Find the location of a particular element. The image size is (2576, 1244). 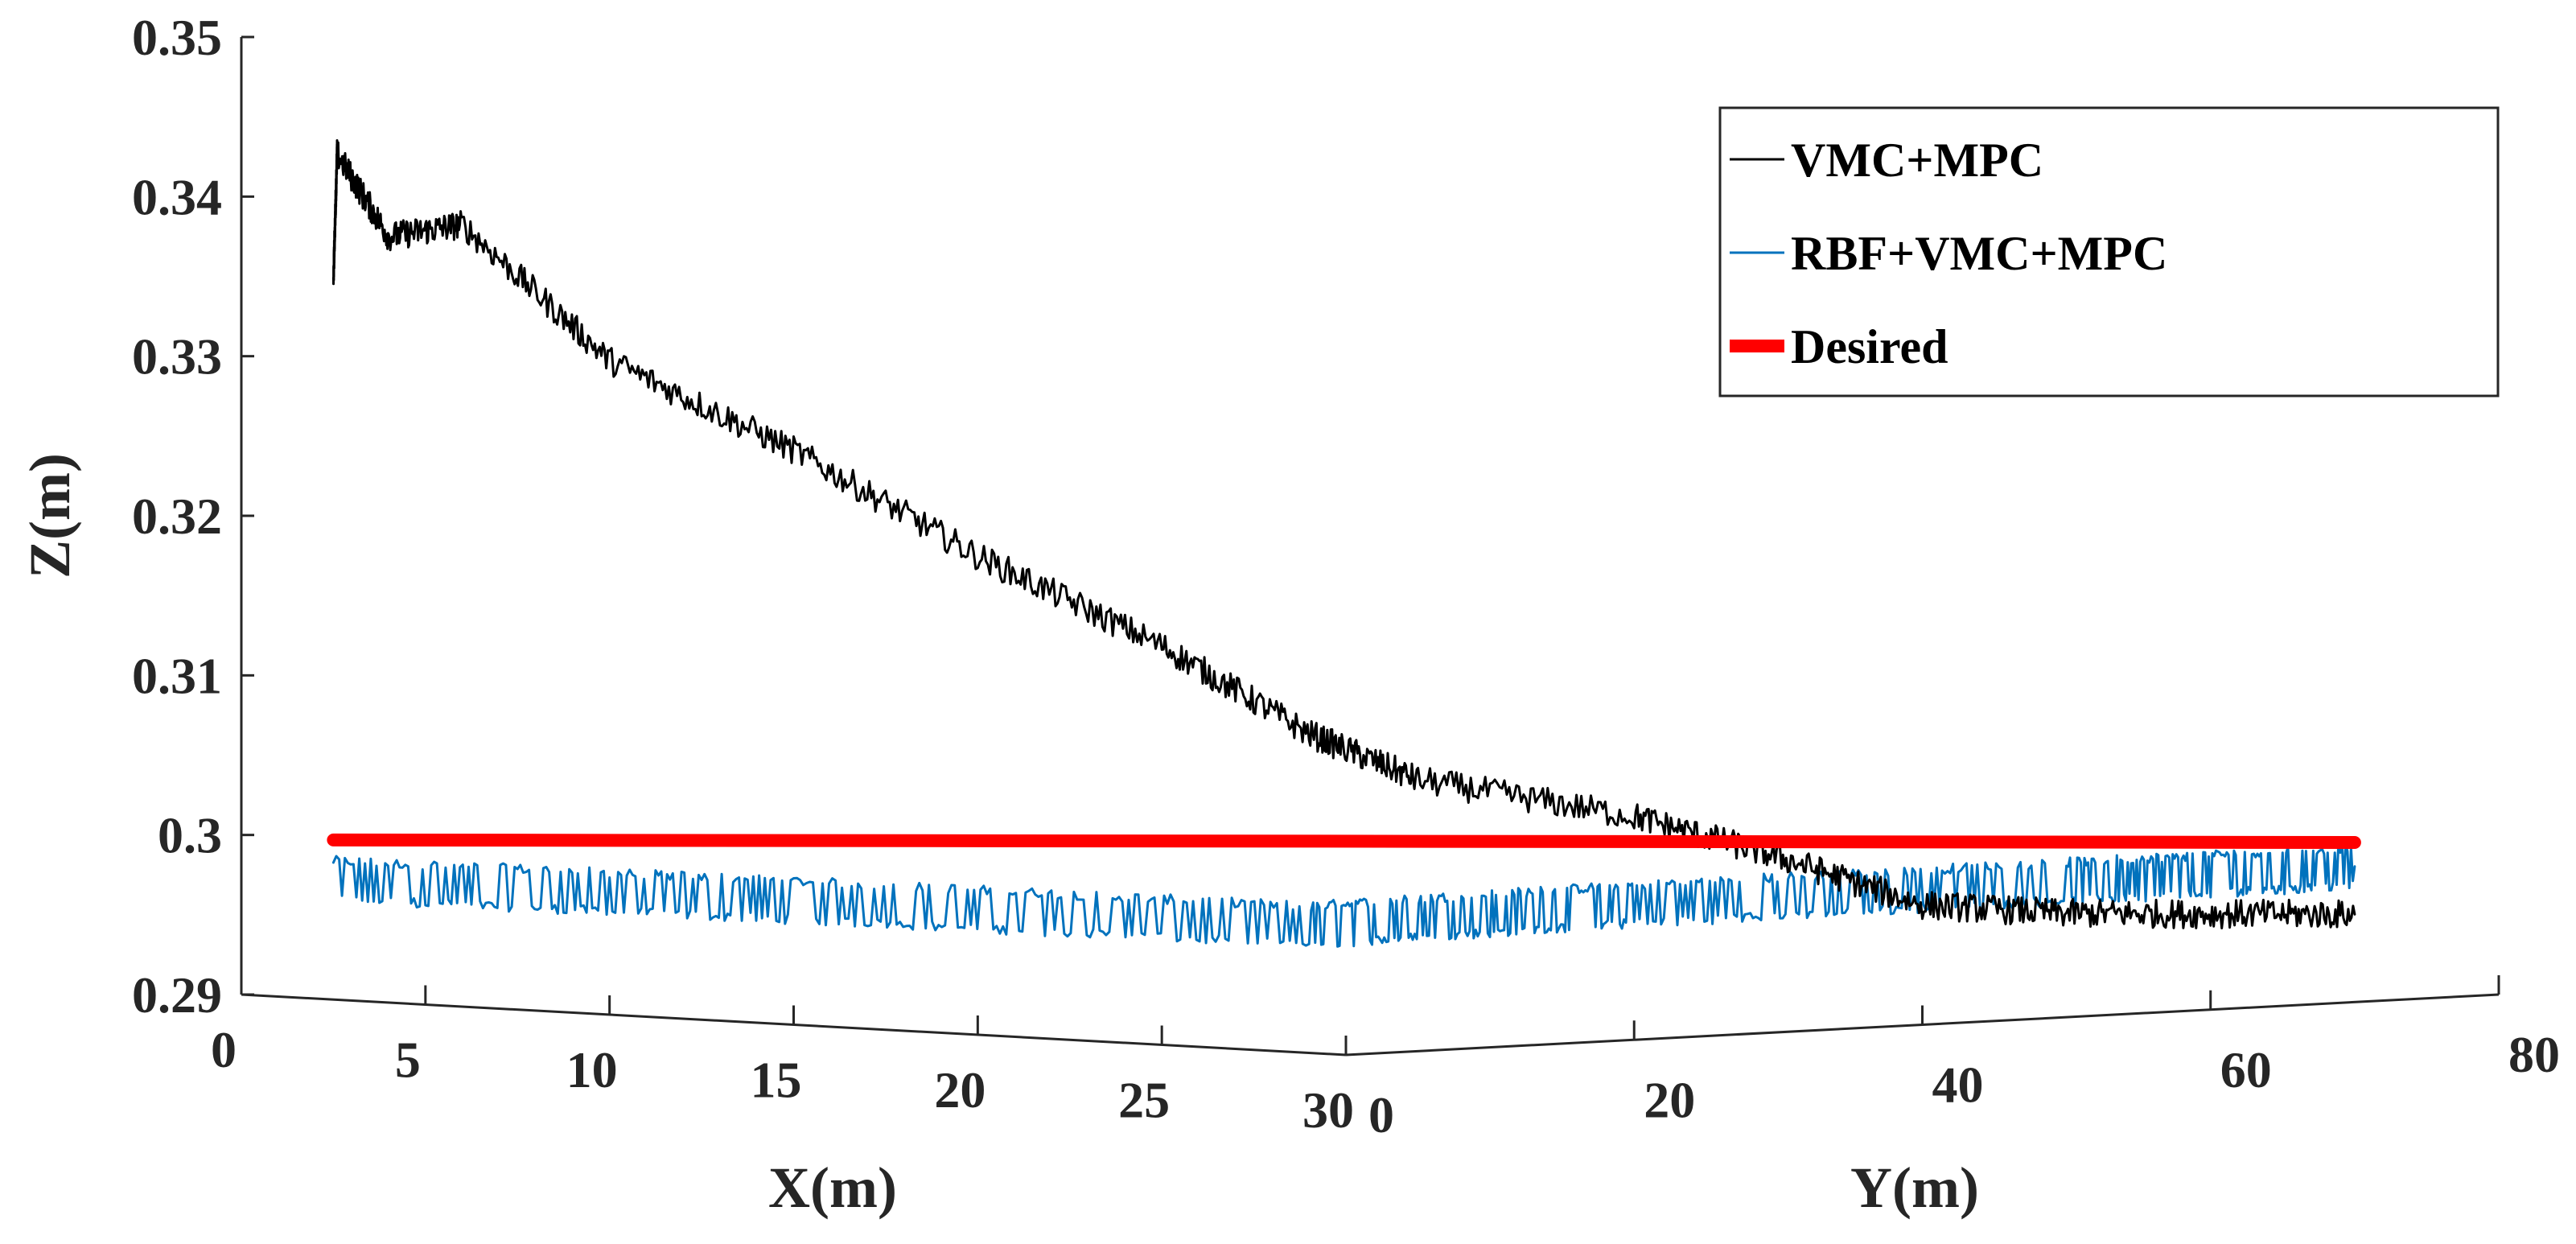

series-line-desired is located at coordinates (1344, 841).